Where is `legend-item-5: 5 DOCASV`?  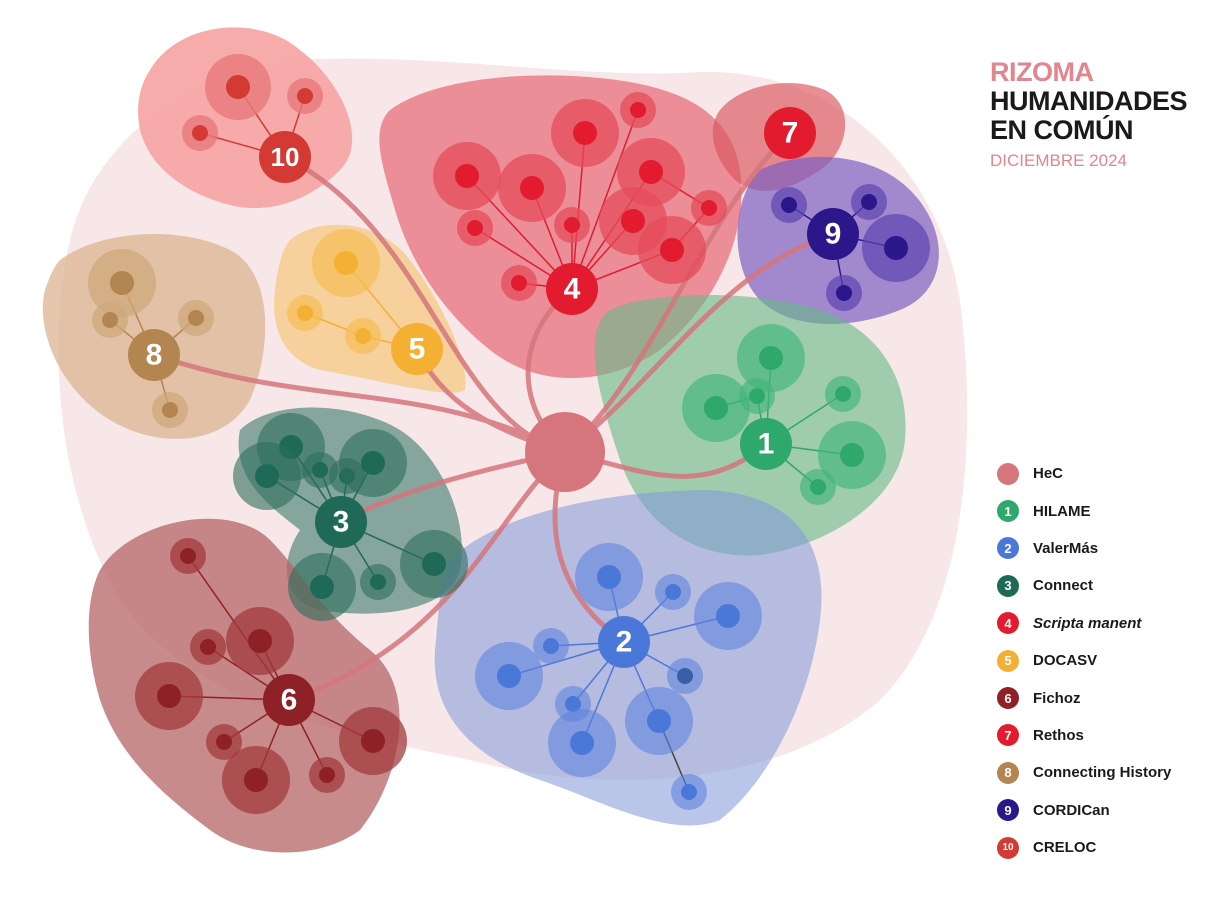
legend-item-5: 5 DOCASV is located at coordinates (1084, 660).